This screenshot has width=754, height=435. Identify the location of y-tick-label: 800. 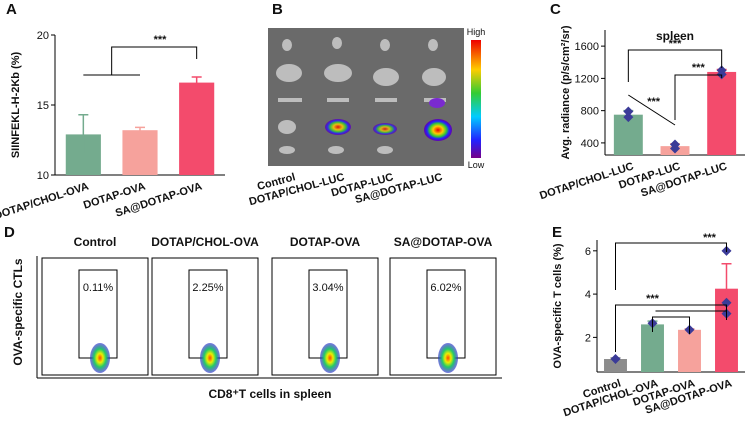
(590, 112).